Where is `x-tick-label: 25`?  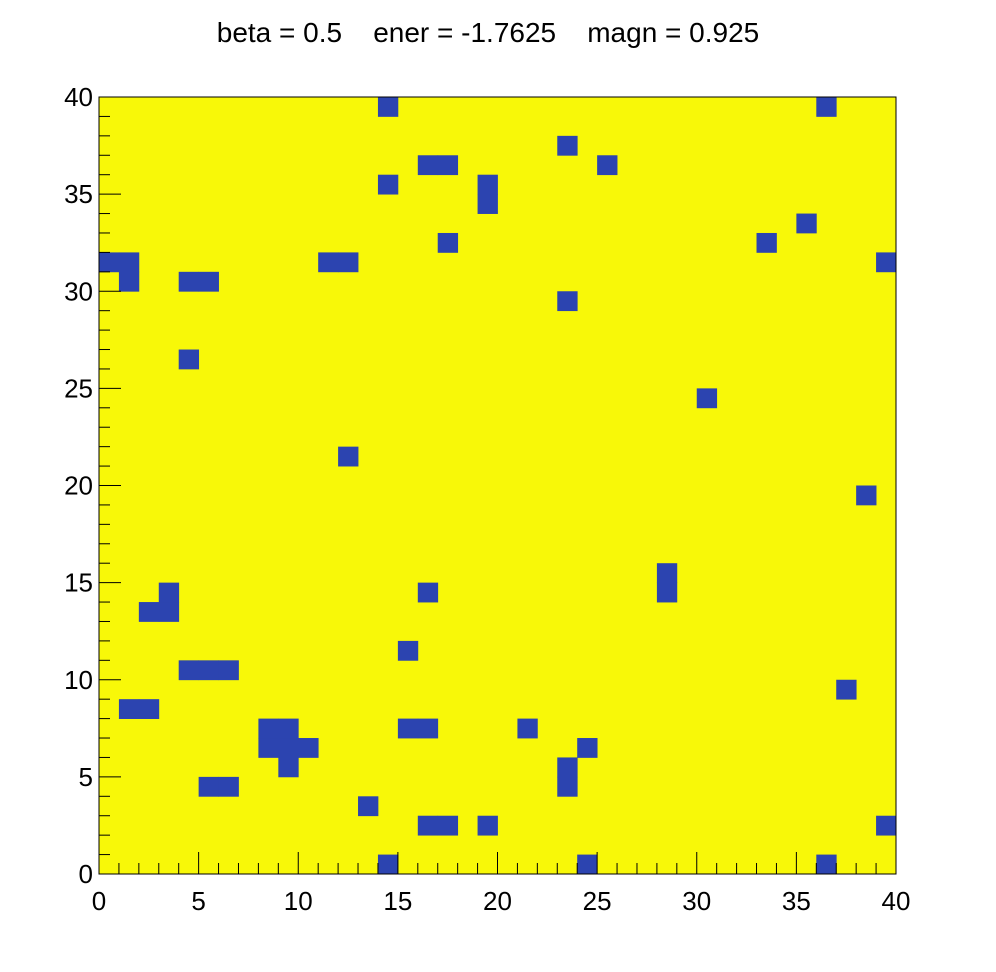
x-tick-label: 25 is located at coordinates (597, 901).